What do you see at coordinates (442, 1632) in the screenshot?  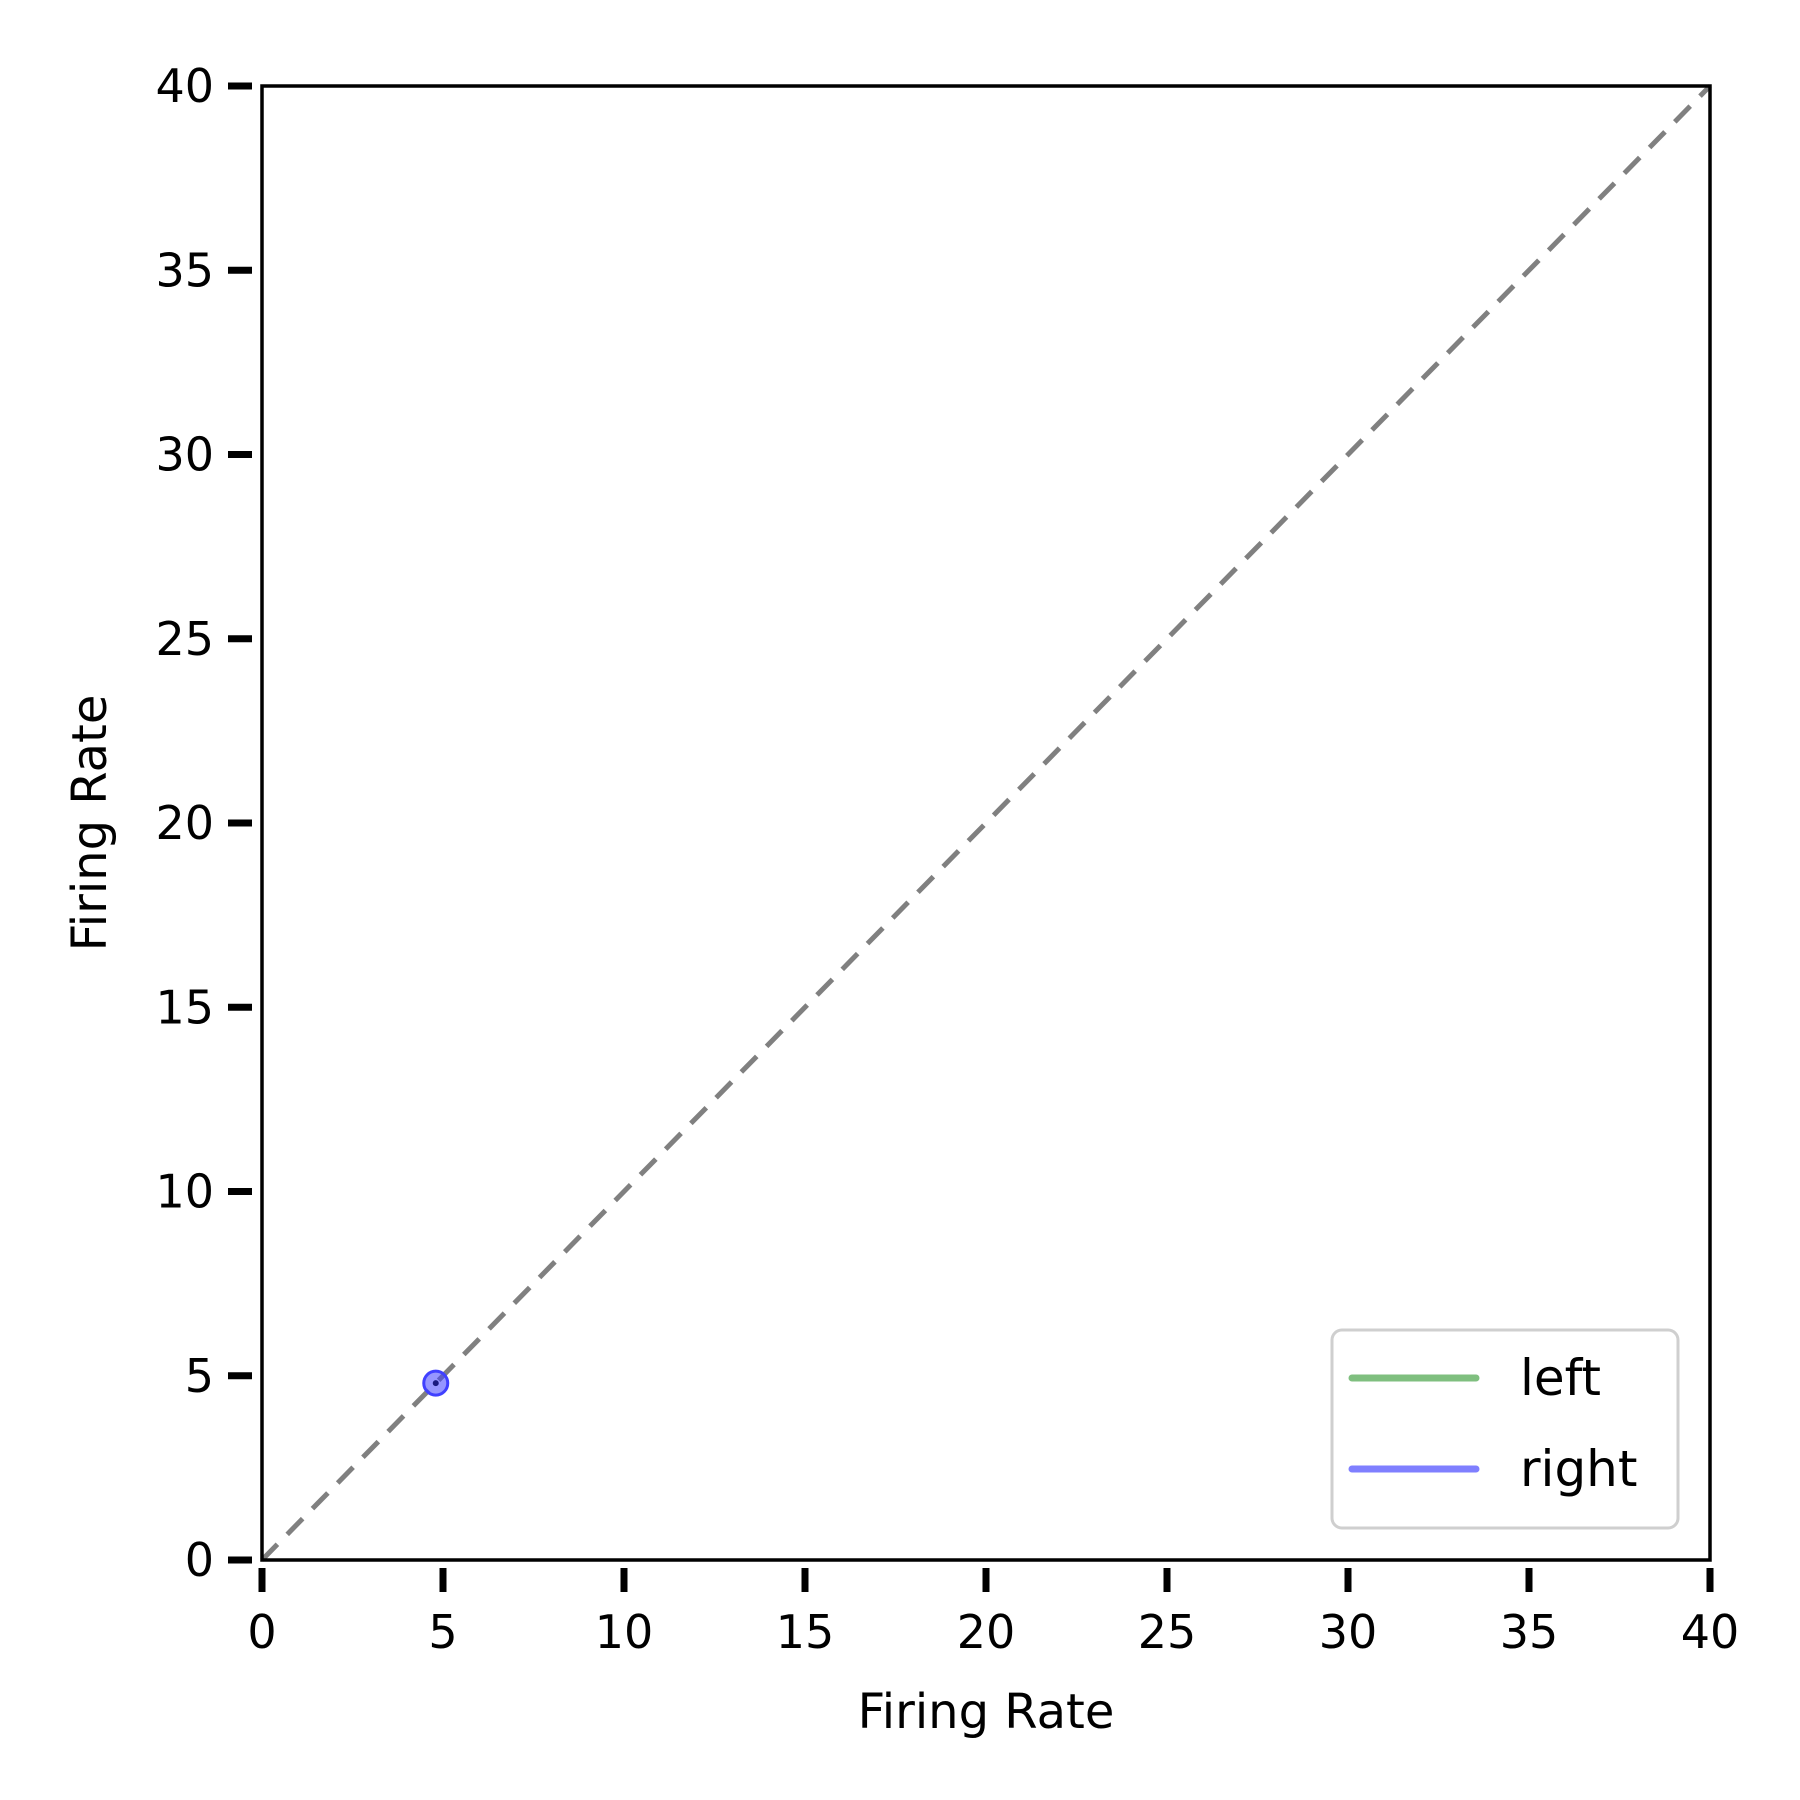 I see `x-tick-label-5: 5` at bounding box center [442, 1632].